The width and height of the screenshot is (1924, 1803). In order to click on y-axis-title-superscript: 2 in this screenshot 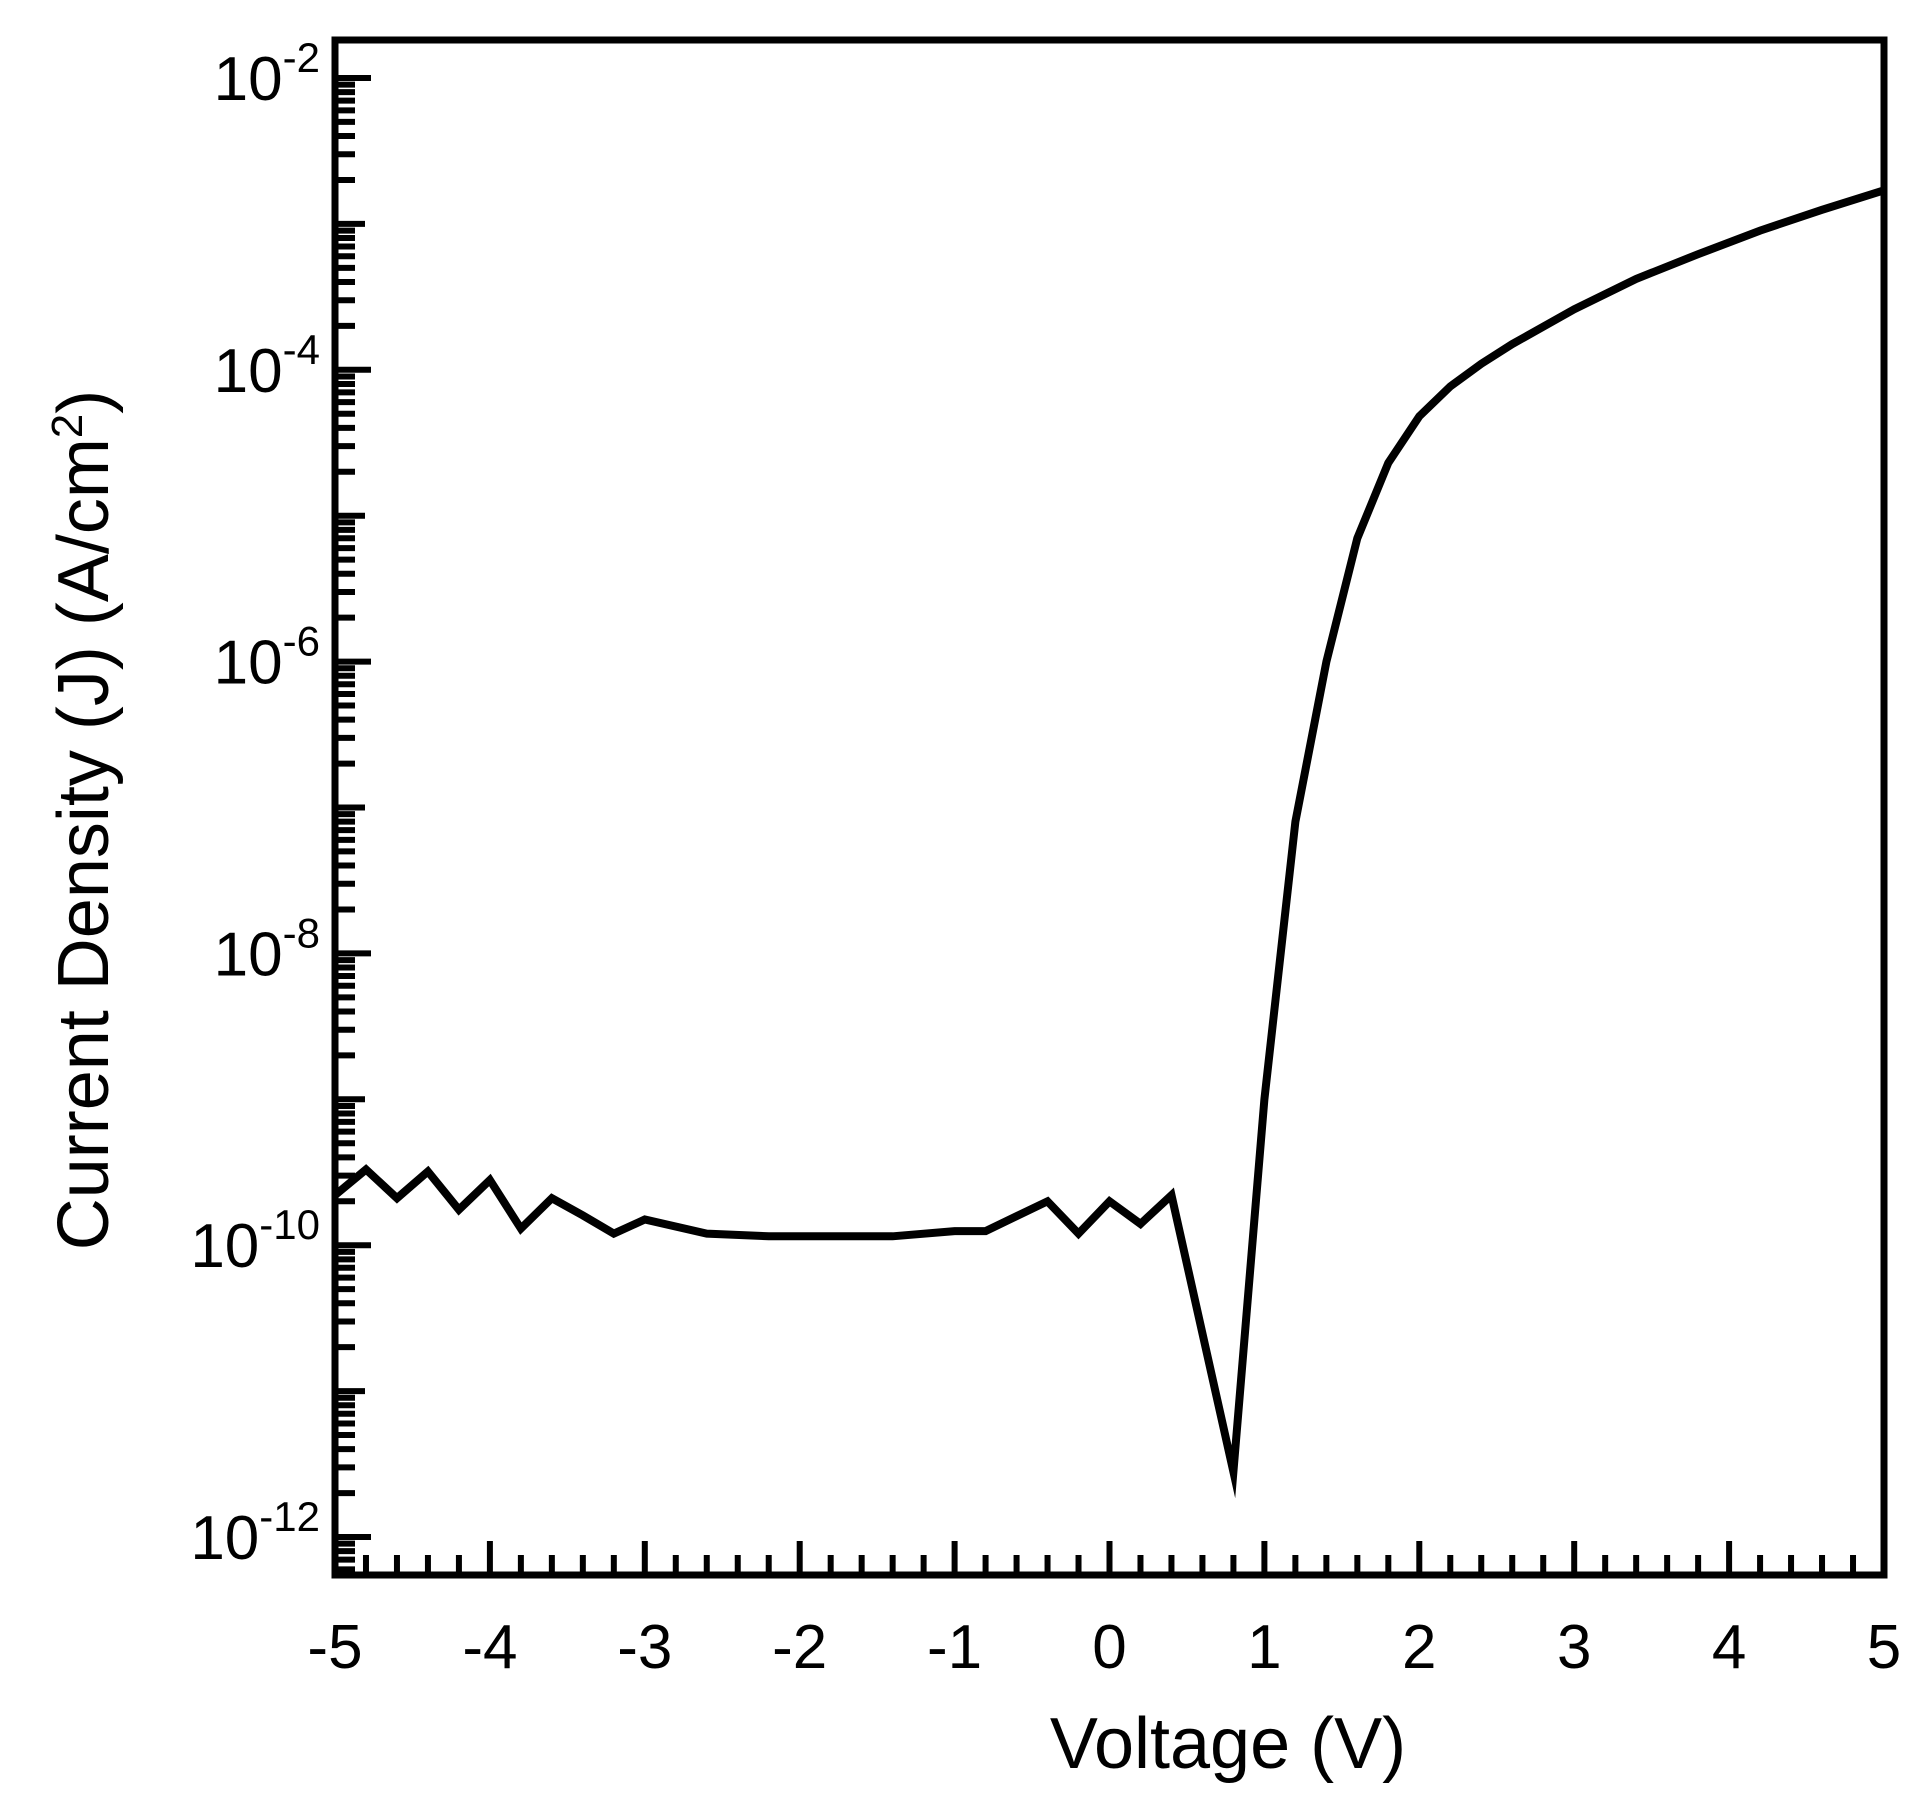, I will do `click(67, 426)`.